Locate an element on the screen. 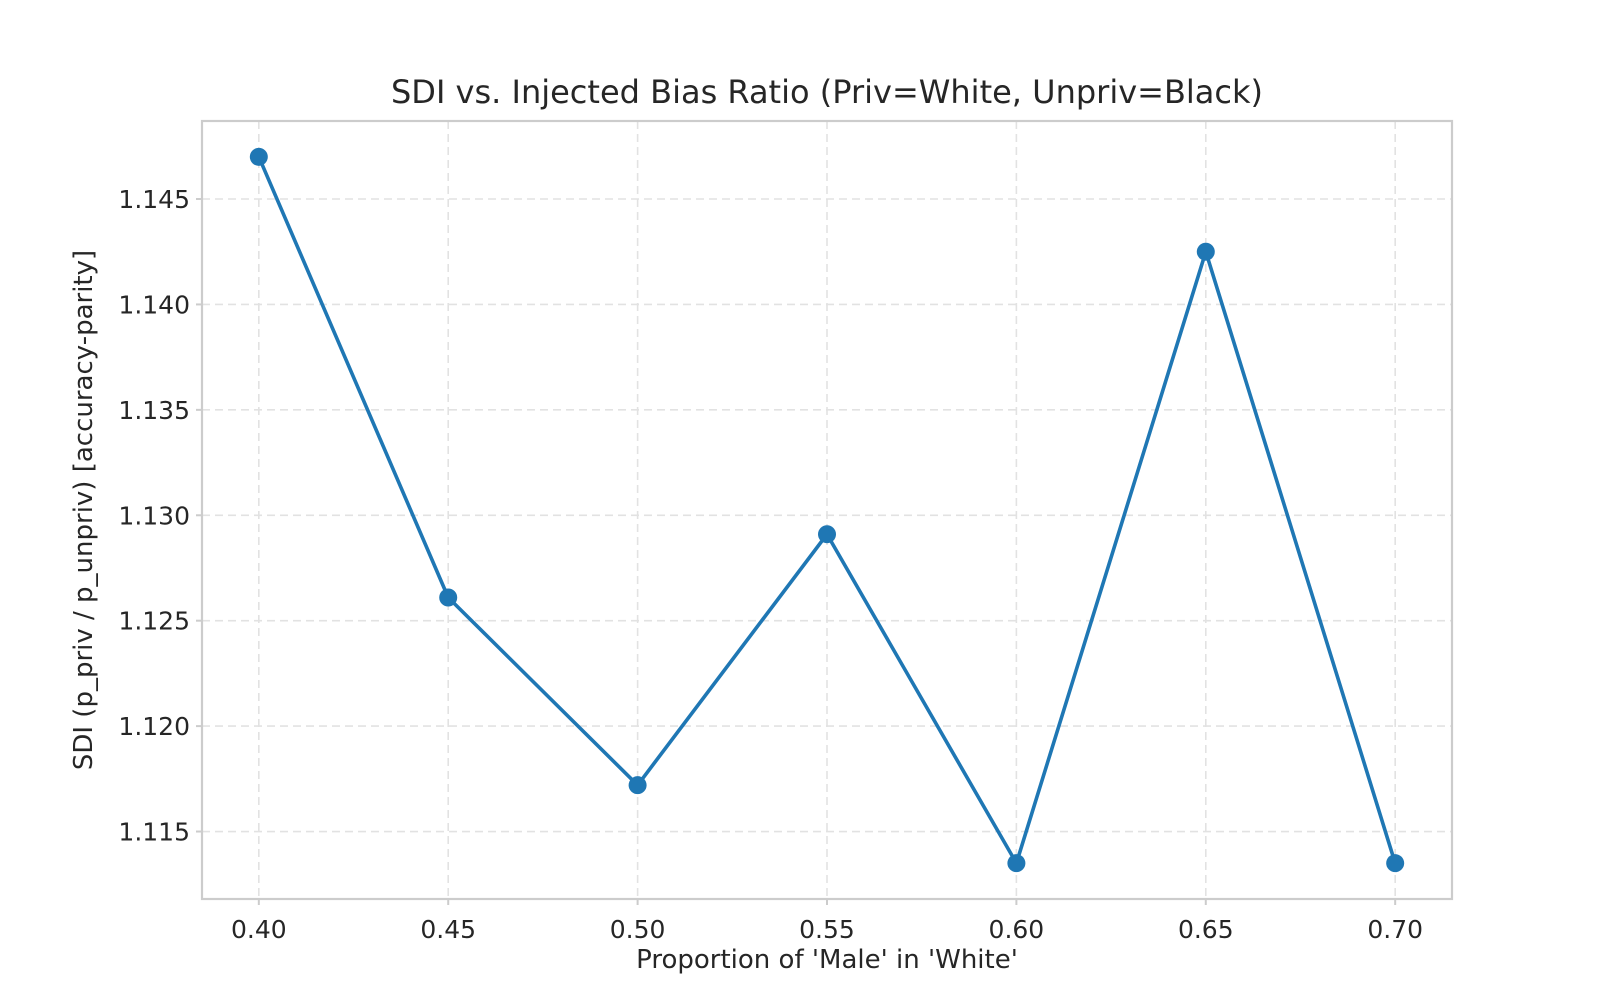 The image size is (1600, 1004). x-tick-label: 0.70 is located at coordinates (1395, 929).